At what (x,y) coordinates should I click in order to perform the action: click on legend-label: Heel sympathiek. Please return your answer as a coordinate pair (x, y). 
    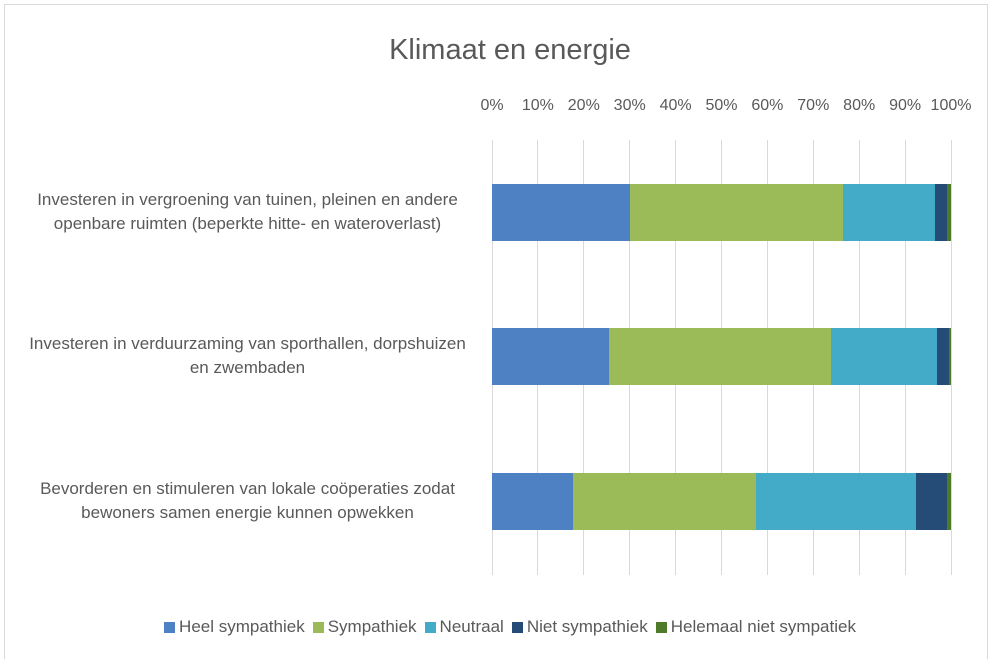
    Looking at the image, I should click on (242, 626).